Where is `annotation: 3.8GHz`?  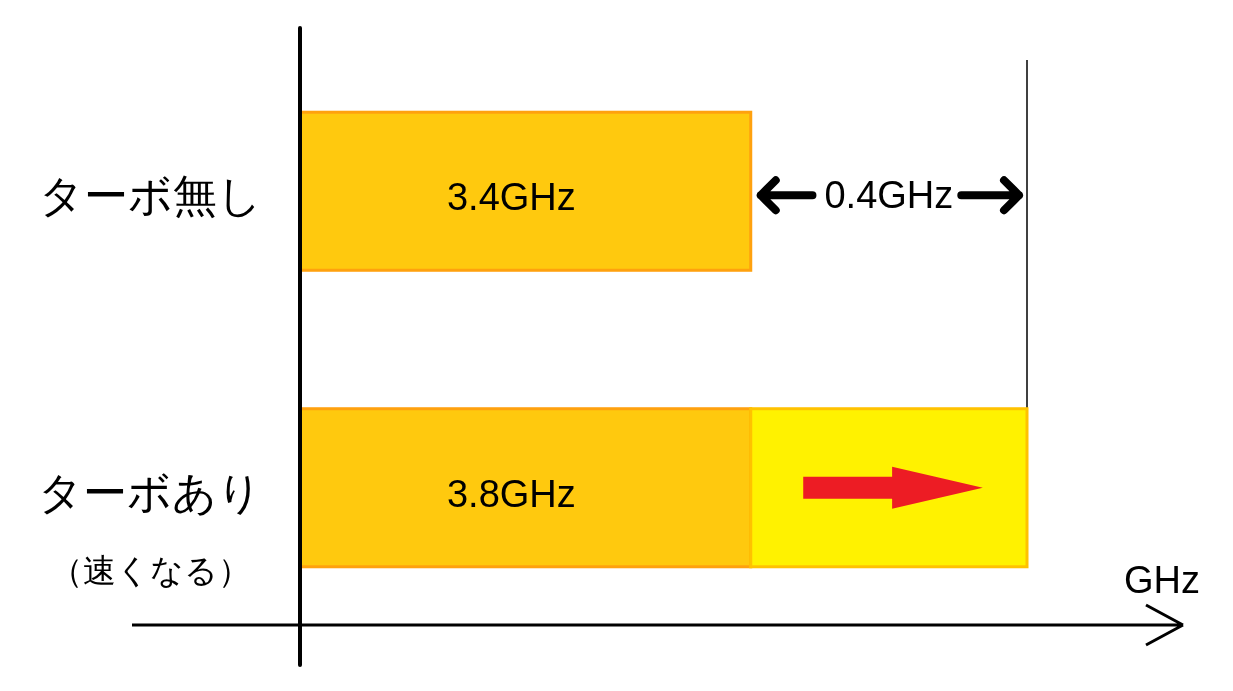 annotation: 3.8GHz is located at coordinates (511, 493).